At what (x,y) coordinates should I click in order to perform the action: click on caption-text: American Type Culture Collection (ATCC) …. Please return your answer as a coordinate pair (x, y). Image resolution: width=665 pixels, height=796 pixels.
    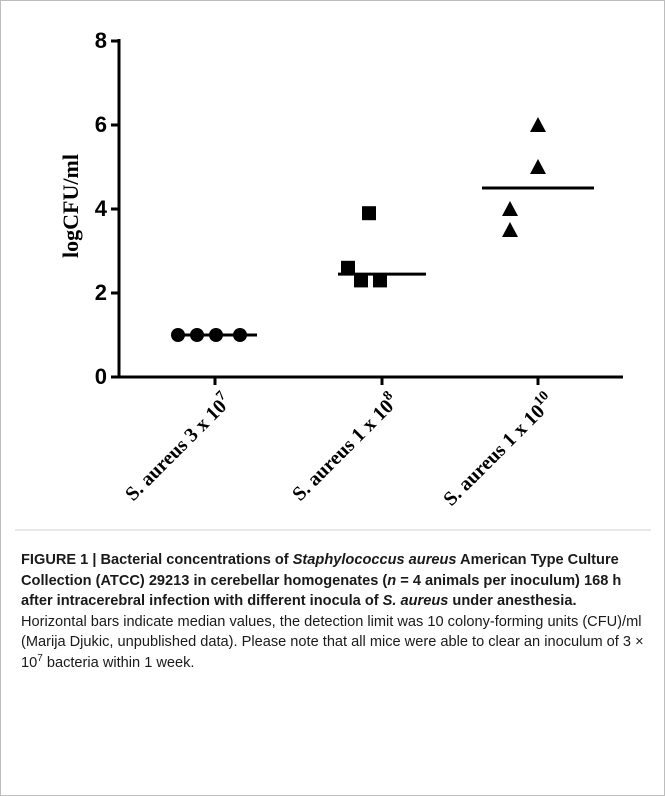
    Looking at the image, I should click on (320, 570).